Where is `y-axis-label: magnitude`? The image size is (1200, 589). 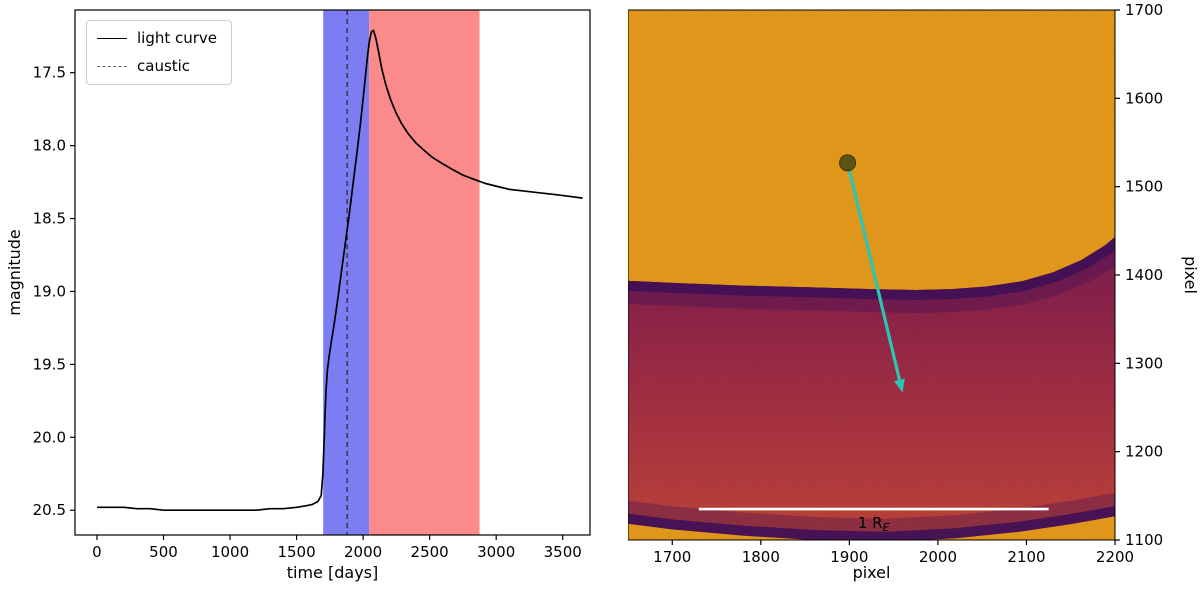
y-axis-label: magnitude is located at coordinates (14, 272).